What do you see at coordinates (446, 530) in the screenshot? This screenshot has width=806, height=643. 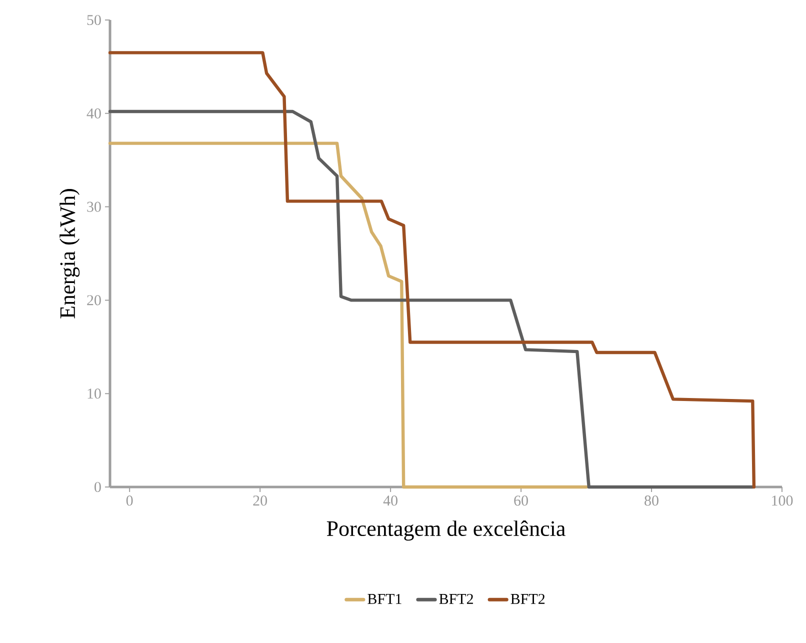 I see `x-axis-title: Porcentagem de excelência` at bounding box center [446, 530].